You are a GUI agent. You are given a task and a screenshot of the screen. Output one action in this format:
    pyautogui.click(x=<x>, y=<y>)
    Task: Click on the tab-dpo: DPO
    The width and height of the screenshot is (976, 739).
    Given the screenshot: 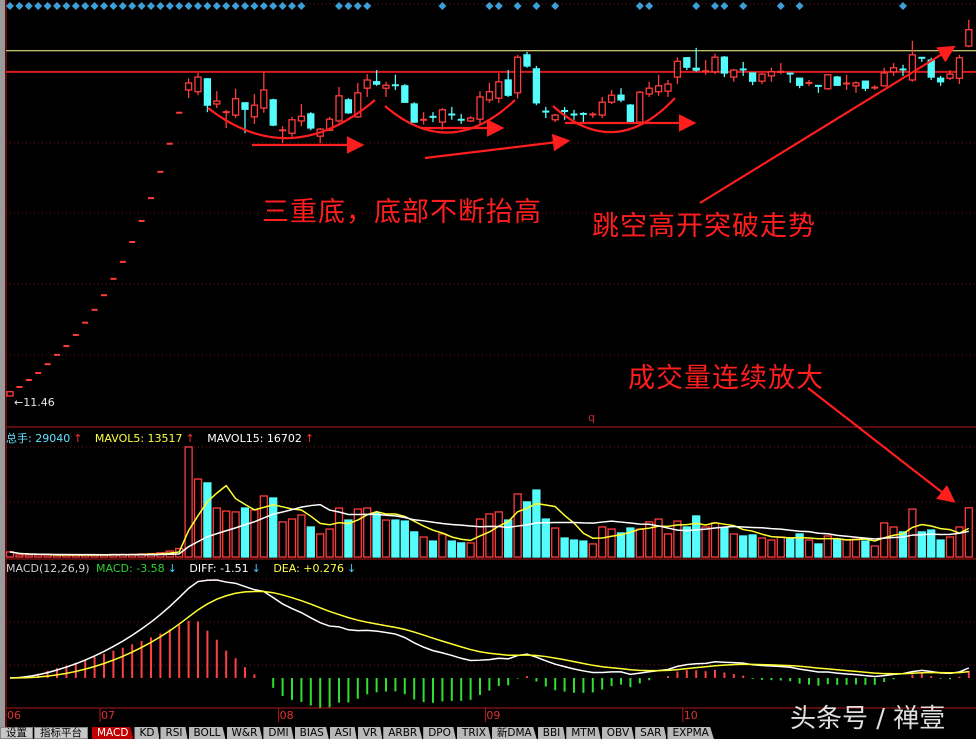 What is the action you would take?
    pyautogui.click(x=439, y=733)
    